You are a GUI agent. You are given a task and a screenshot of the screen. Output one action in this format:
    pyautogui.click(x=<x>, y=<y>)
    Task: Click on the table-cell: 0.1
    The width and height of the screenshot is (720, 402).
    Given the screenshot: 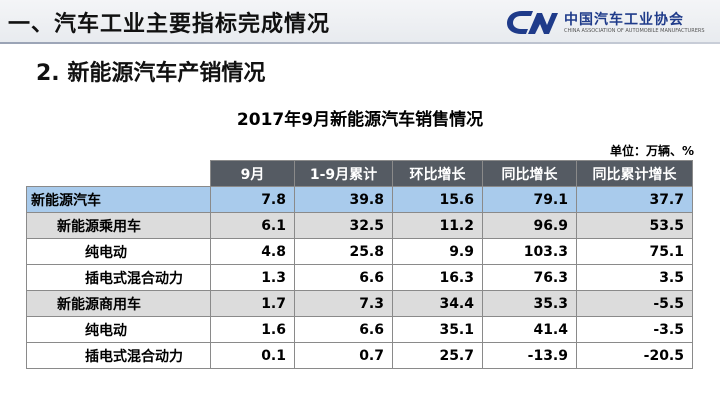 What is the action you would take?
    pyautogui.click(x=252, y=355)
    